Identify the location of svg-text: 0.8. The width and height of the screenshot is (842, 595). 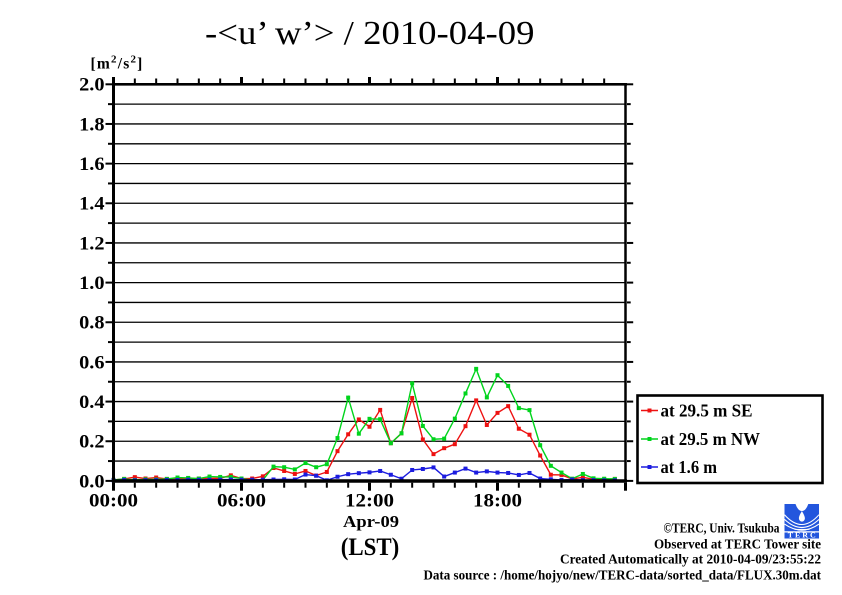
(91, 323).